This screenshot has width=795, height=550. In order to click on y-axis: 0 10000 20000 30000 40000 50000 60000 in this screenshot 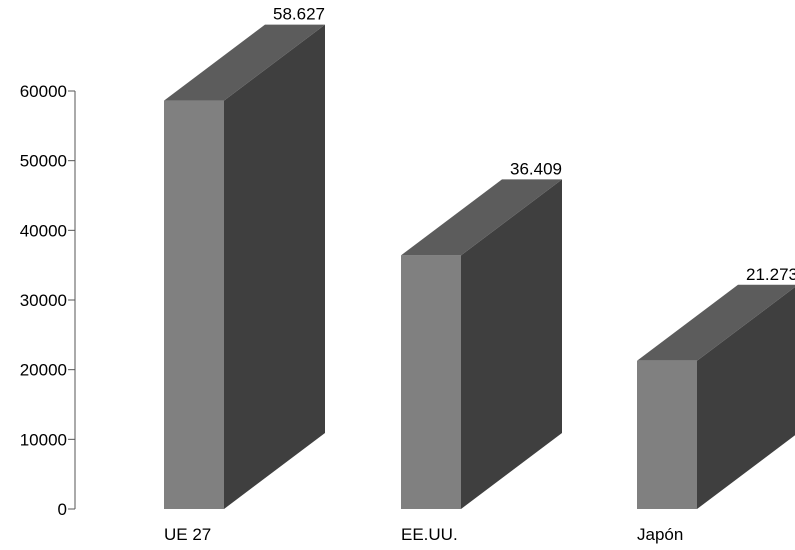, I will do `click(48, 300)`.